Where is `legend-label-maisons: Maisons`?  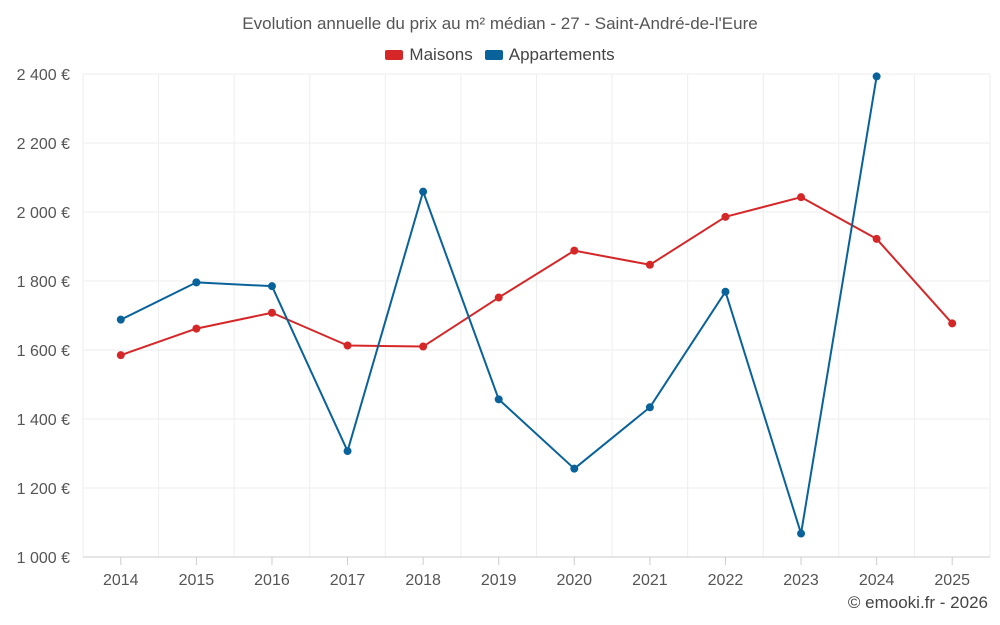
legend-label-maisons: Maisons is located at coordinates (441, 54).